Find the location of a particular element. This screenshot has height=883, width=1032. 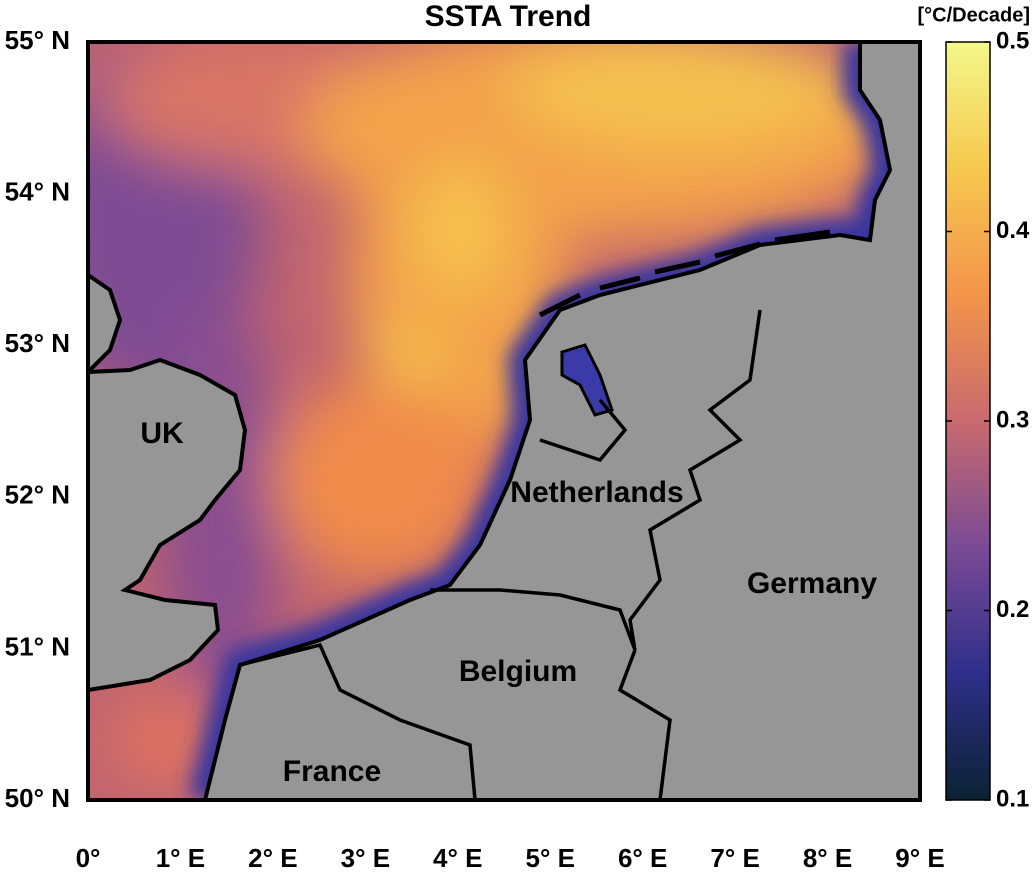

lat-tick-label: 54° N is located at coordinates (37, 191).